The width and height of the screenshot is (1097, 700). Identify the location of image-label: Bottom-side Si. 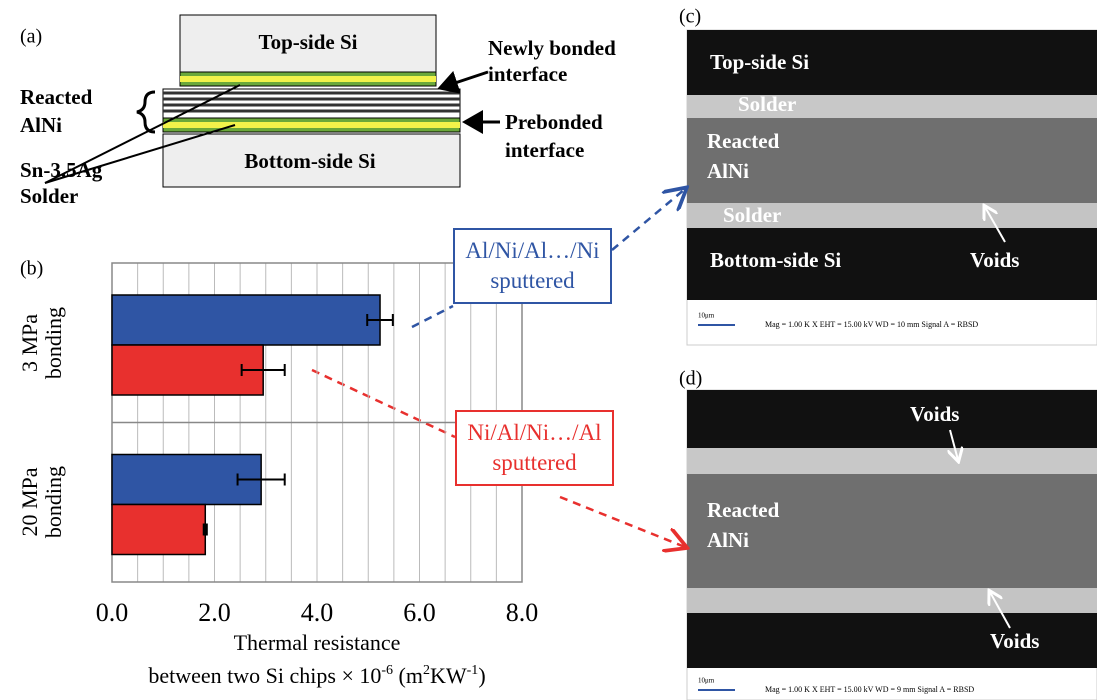
(775, 260).